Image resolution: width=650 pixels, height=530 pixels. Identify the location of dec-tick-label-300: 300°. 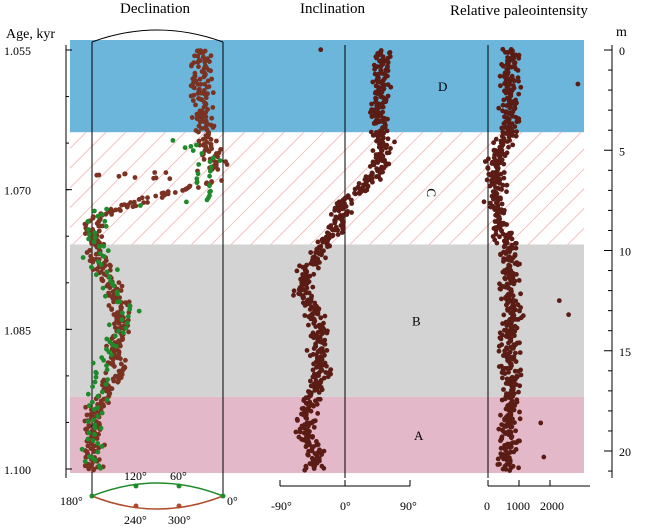
(179, 520).